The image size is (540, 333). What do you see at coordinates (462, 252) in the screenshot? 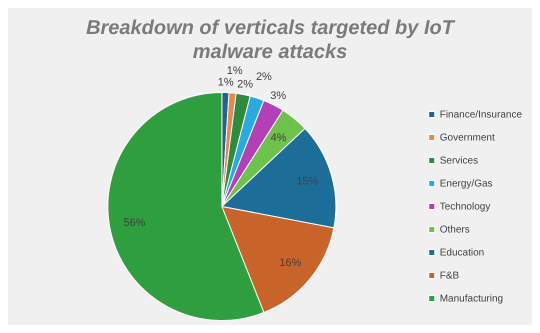
I see `legend-label: Education` at bounding box center [462, 252].